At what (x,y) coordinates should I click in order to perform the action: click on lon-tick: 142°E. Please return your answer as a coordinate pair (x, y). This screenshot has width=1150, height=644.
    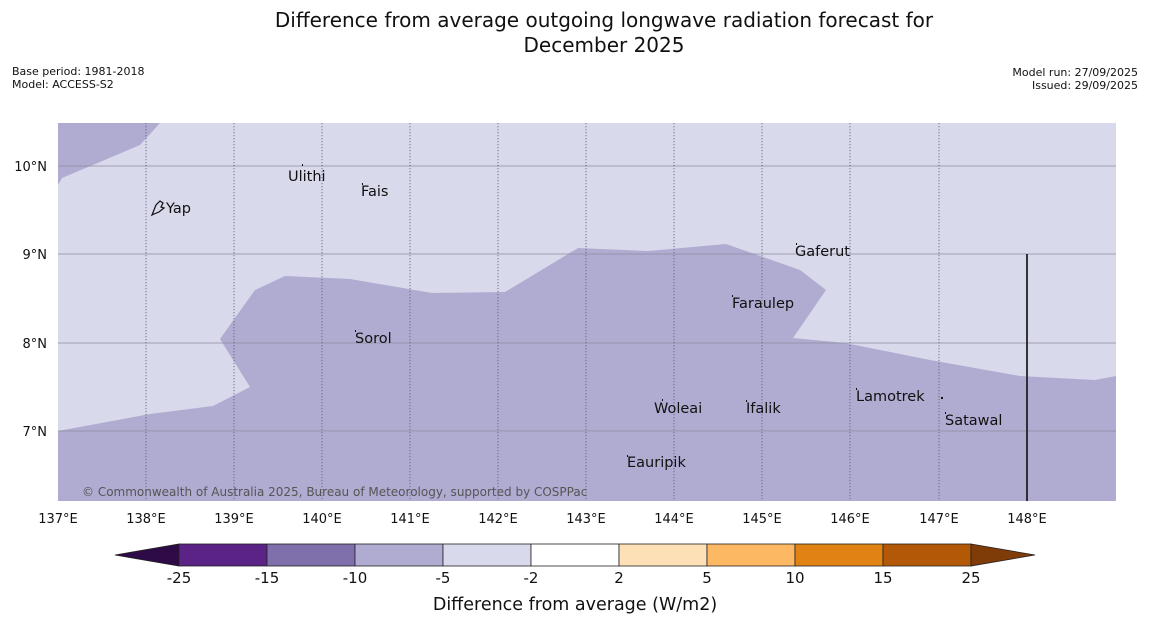
    Looking at the image, I should click on (498, 519).